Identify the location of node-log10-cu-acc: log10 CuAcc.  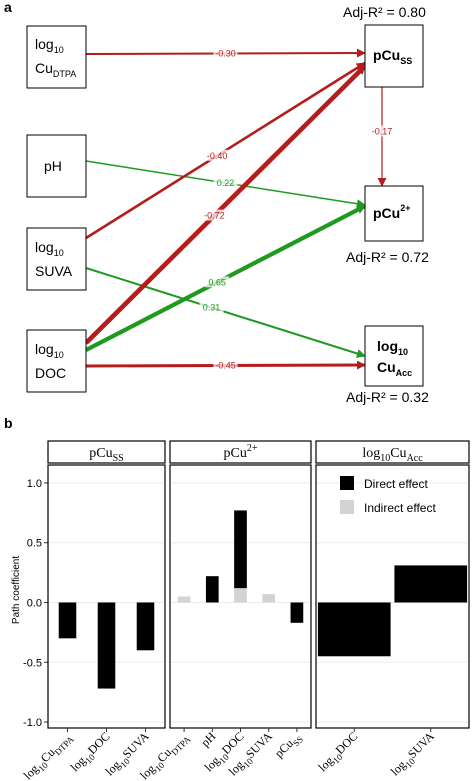
(394, 356).